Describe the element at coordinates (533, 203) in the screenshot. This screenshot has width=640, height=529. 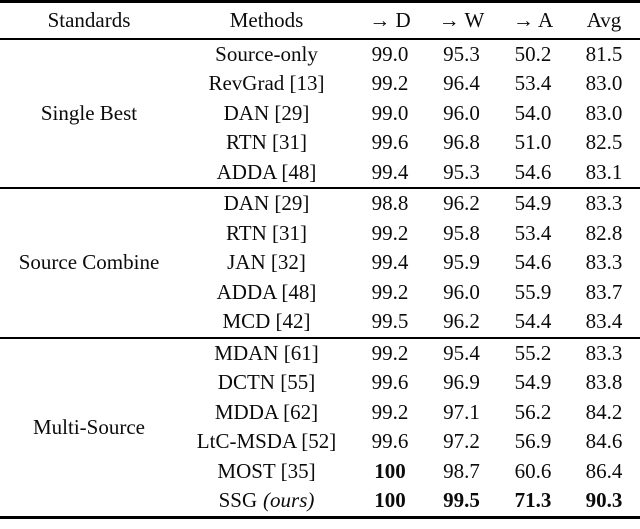
I see `value-a: 54.9` at that location.